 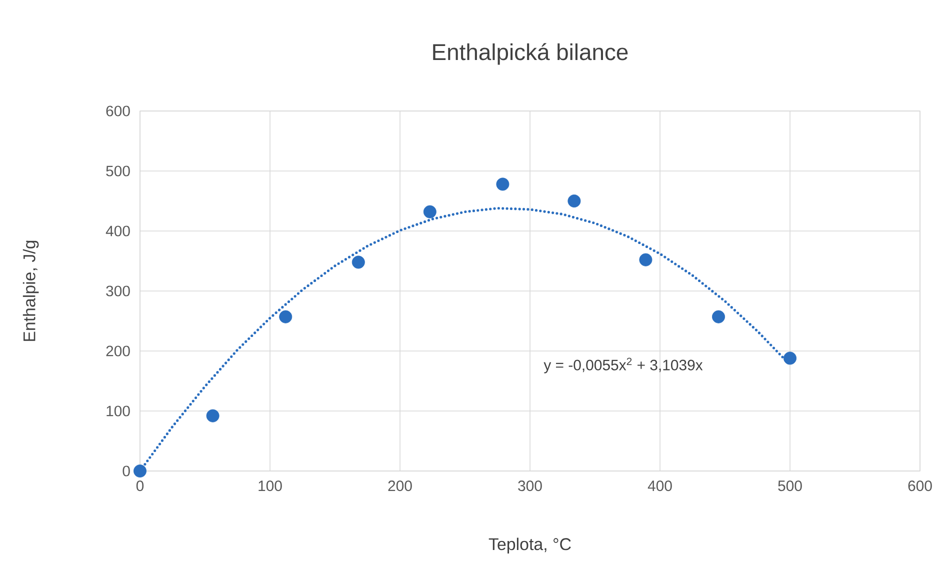 I want to click on x-tick-label: 600, so click(x=920, y=486).